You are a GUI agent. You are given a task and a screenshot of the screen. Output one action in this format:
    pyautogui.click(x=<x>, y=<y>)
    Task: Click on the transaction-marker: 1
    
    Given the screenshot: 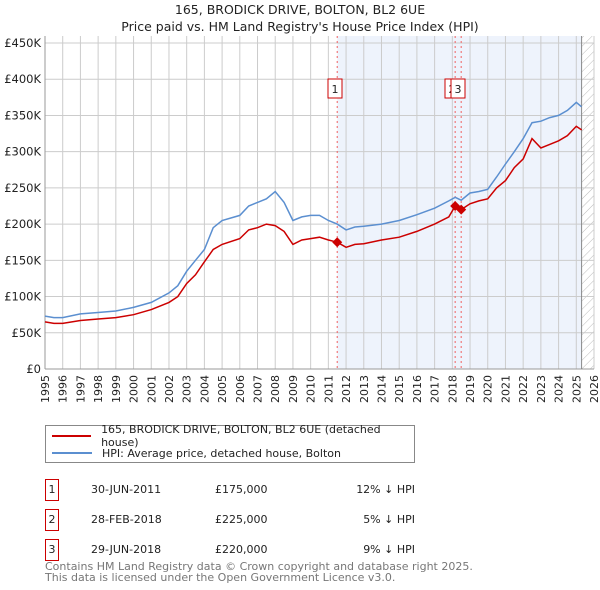 What is the action you would take?
    pyautogui.click(x=52, y=490)
    